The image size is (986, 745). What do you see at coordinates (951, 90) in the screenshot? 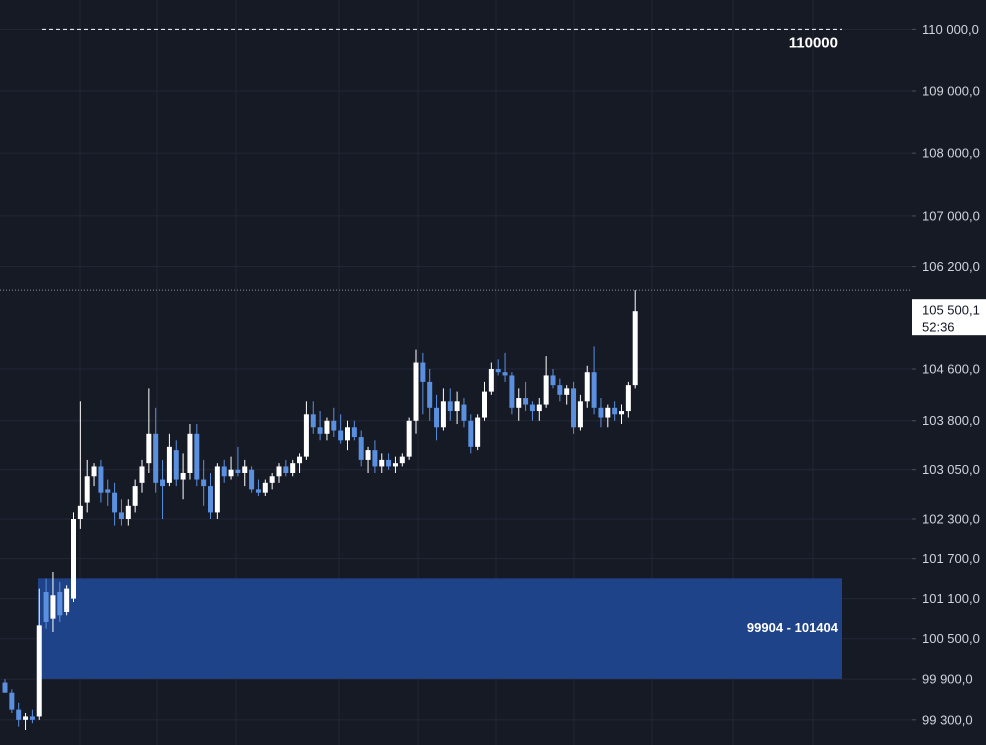
I see `y-tick-label: 109 000,0` at bounding box center [951, 90].